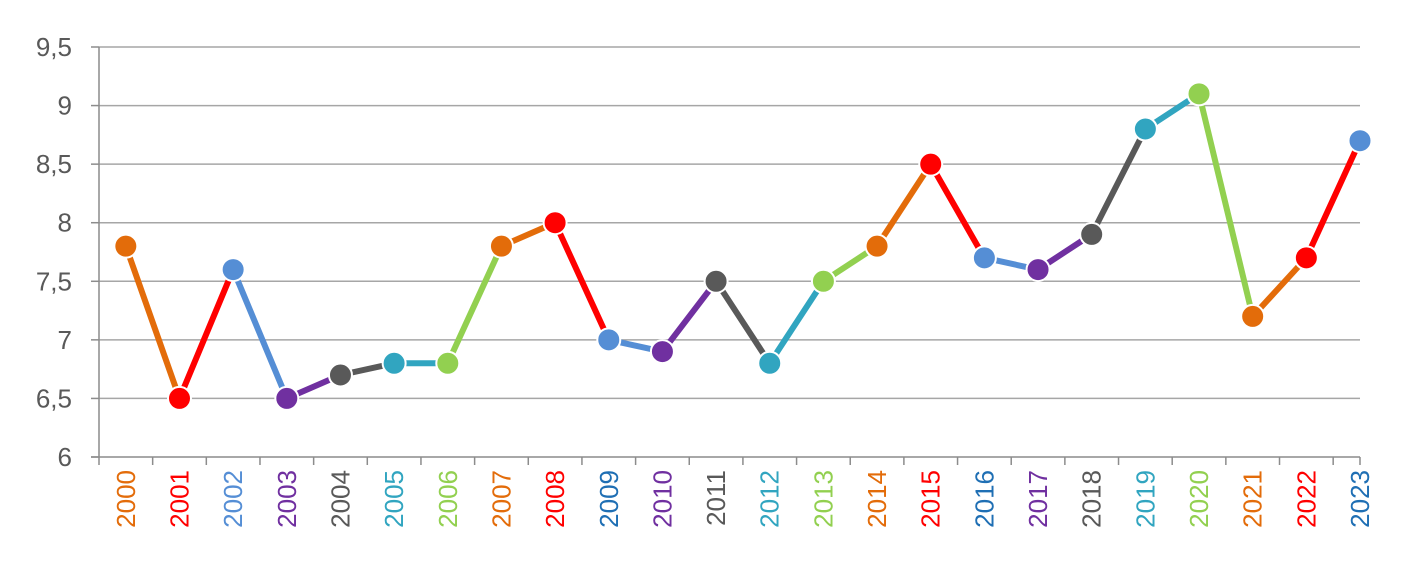 The height and width of the screenshot is (570, 1409). What do you see at coordinates (716, 498) in the screenshot?
I see `x-tick-label: 2011` at bounding box center [716, 498].